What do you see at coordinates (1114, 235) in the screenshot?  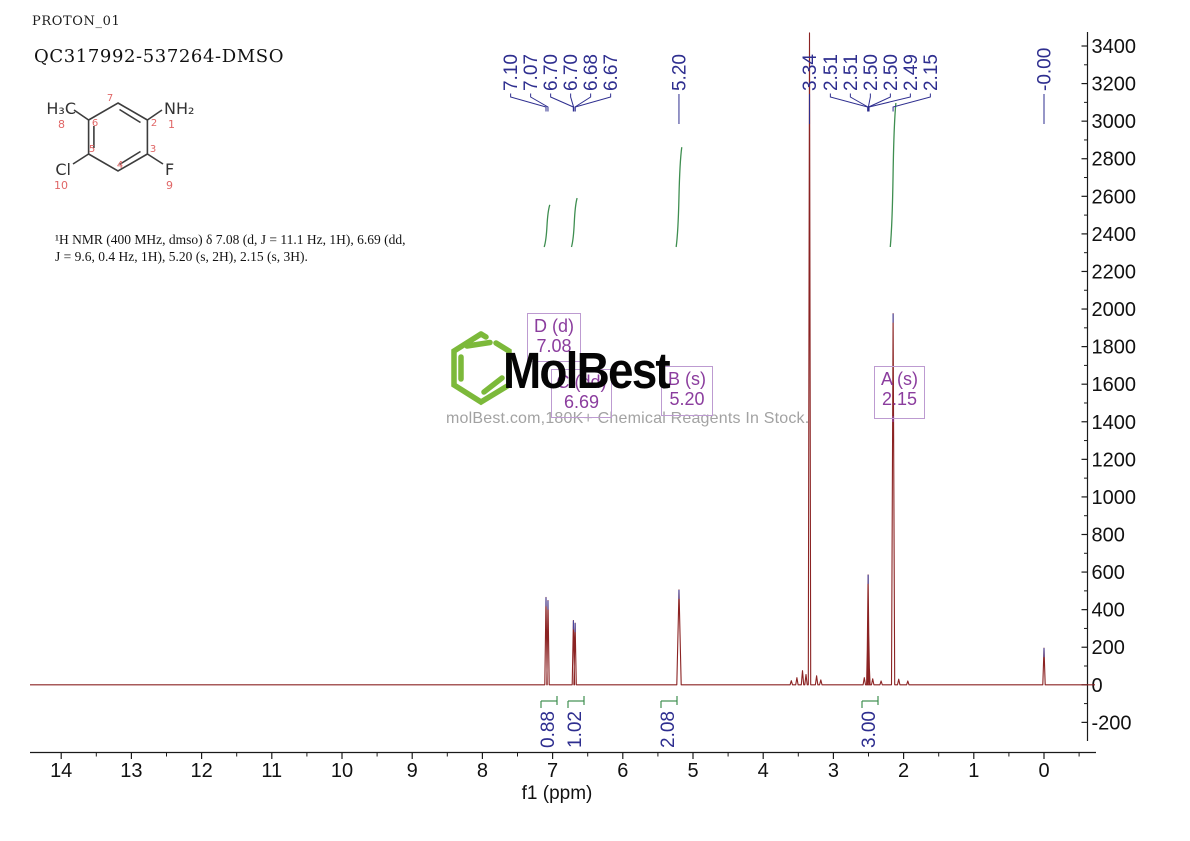 I see `y-axis-tick-label: 2400` at bounding box center [1114, 235].